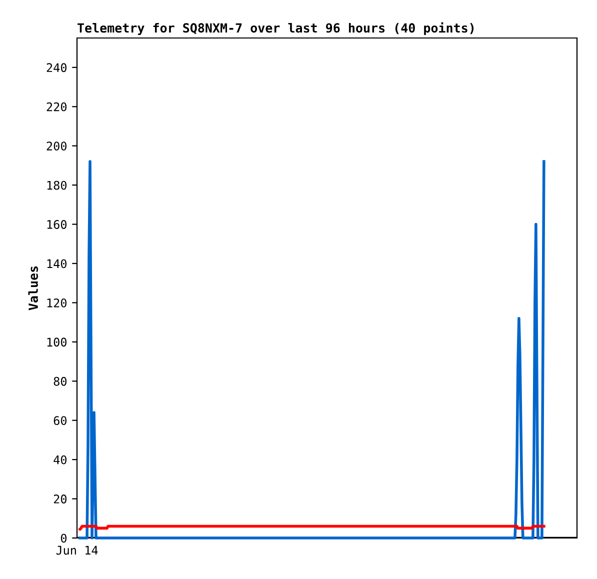 The image size is (597, 579). I want to click on y-tick-label: 20, so click(60, 499).